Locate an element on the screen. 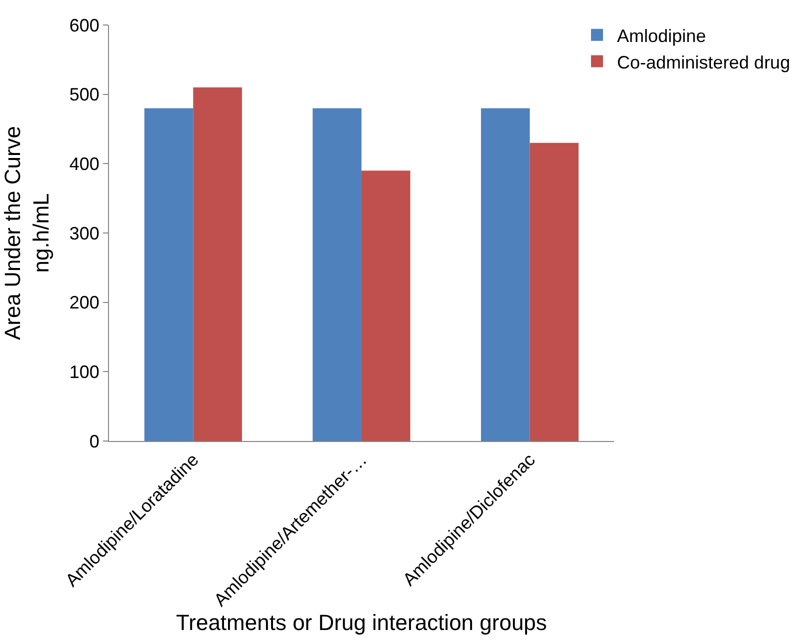  legend-label: Amlodipine is located at coordinates (661, 36).